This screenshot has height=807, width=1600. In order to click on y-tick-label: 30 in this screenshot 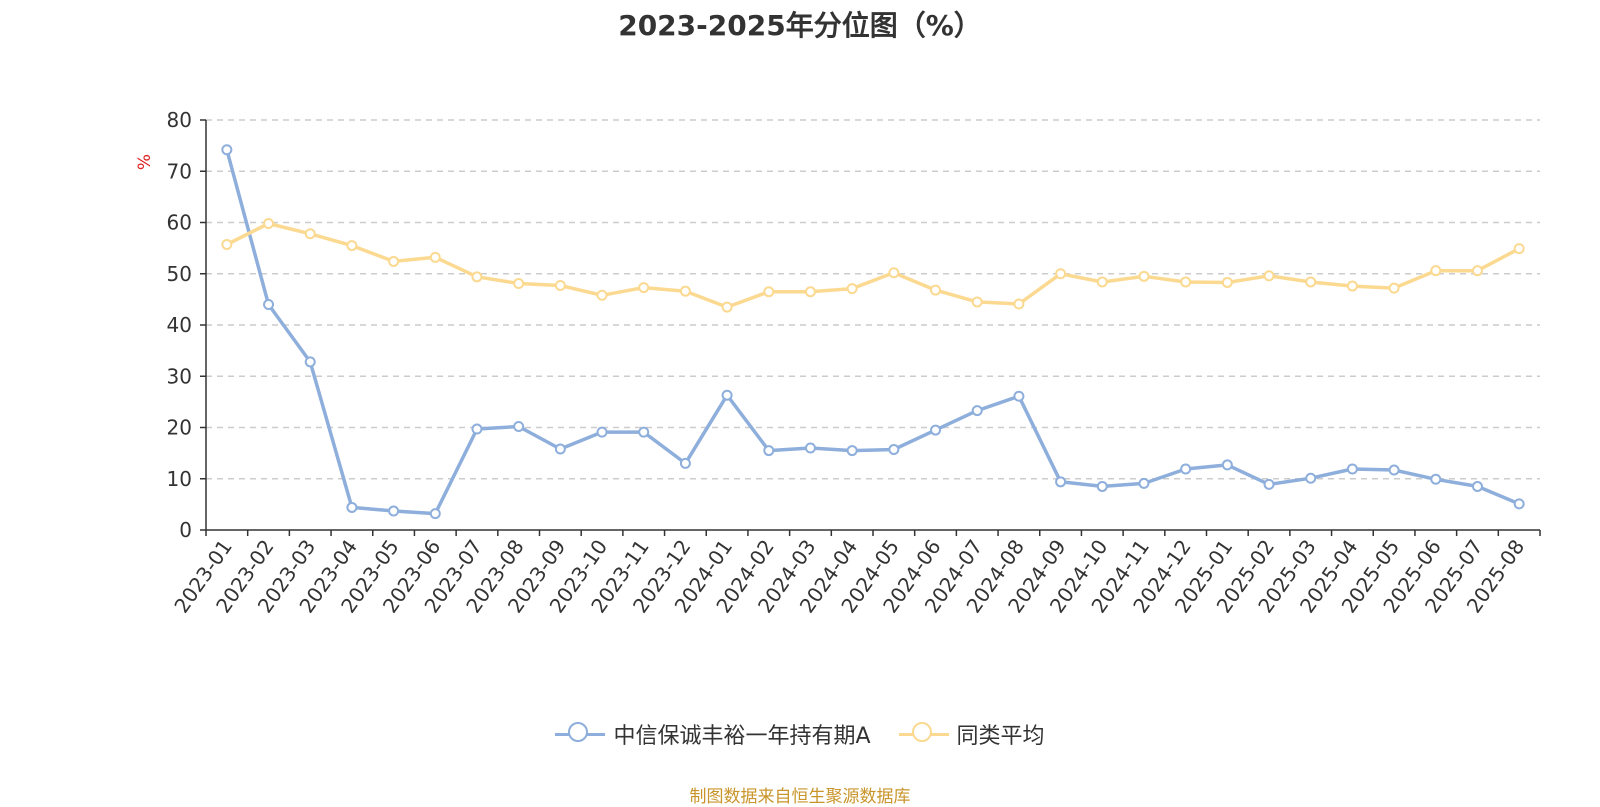, I will do `click(179, 376)`.